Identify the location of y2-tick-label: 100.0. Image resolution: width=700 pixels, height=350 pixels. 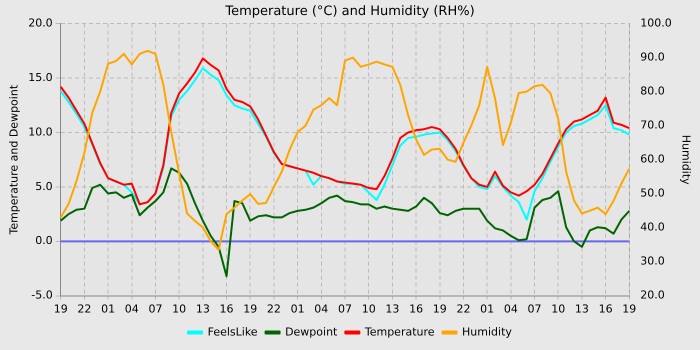
(656, 23).